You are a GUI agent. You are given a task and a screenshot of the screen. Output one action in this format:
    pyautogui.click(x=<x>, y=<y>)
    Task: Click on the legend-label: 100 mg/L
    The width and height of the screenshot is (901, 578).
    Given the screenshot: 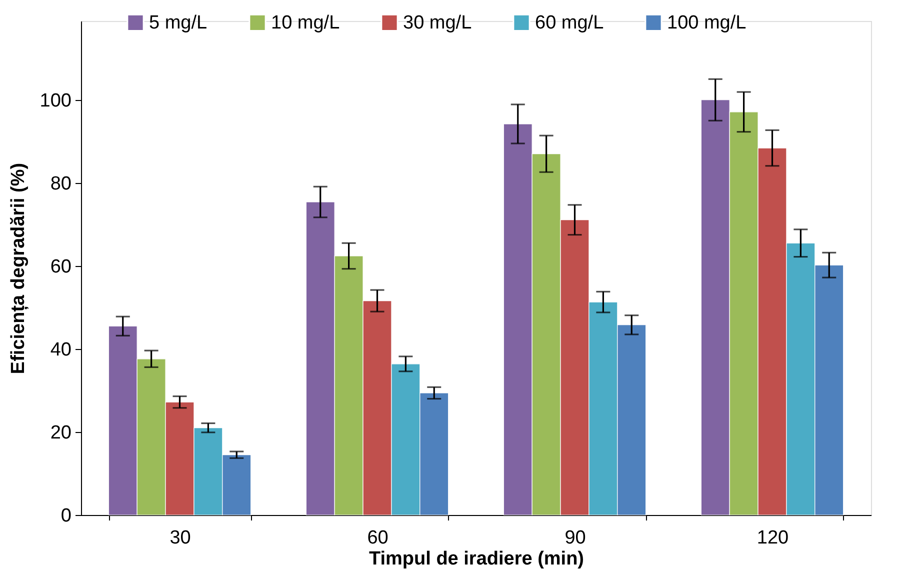 What is the action you would take?
    pyautogui.click(x=706, y=23)
    